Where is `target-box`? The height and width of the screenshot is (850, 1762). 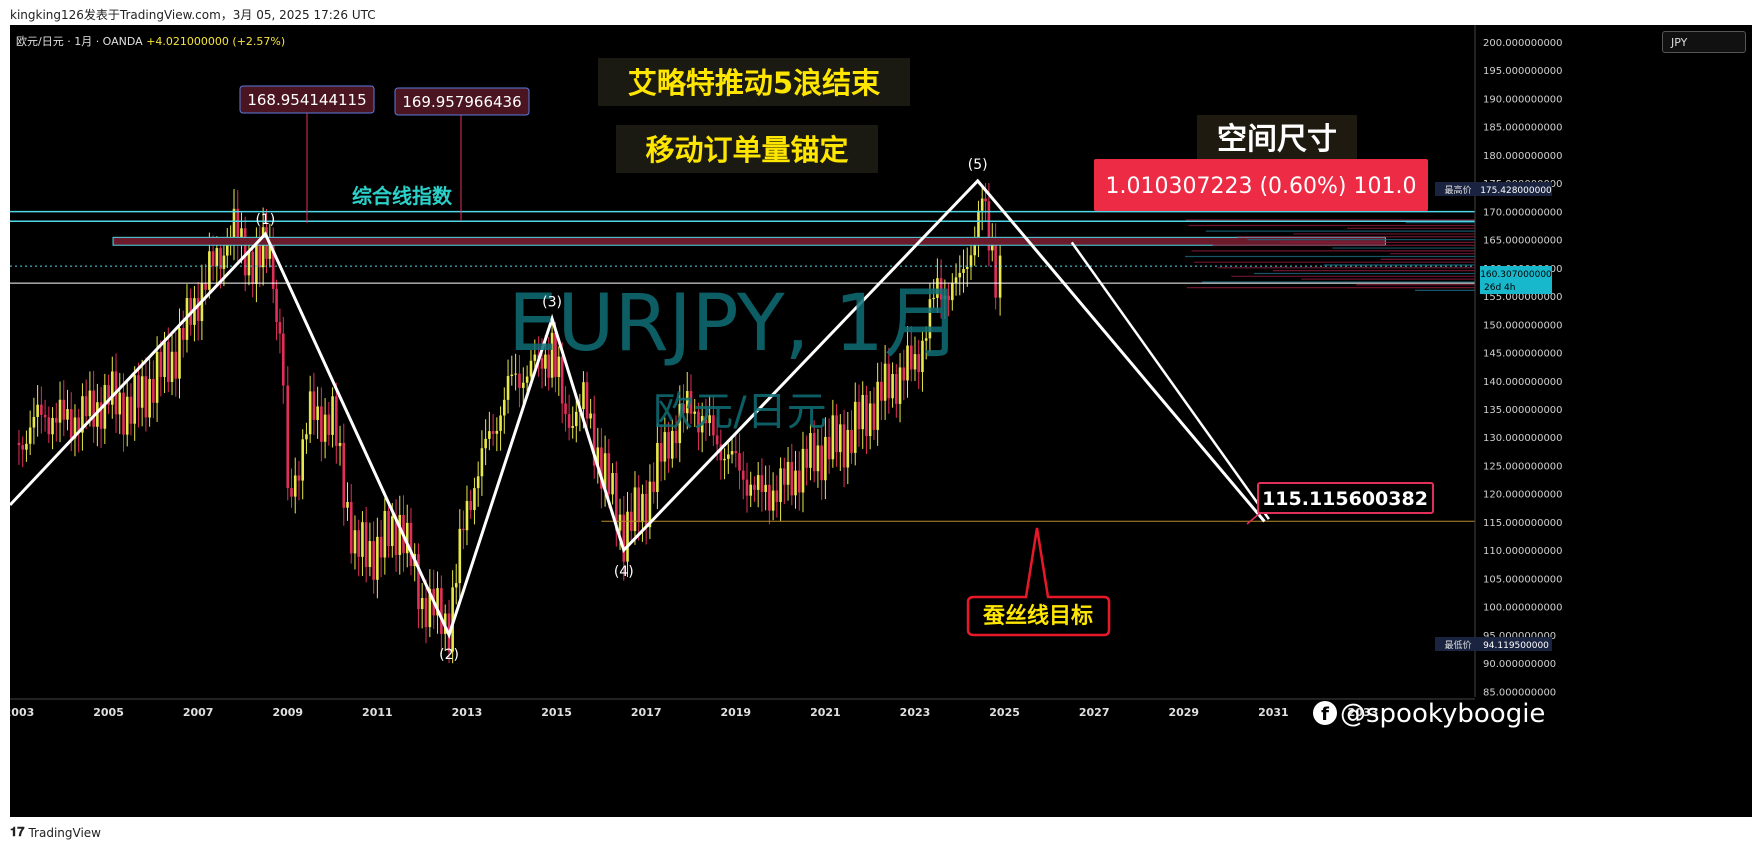 target-box is located at coordinates (1345, 498).